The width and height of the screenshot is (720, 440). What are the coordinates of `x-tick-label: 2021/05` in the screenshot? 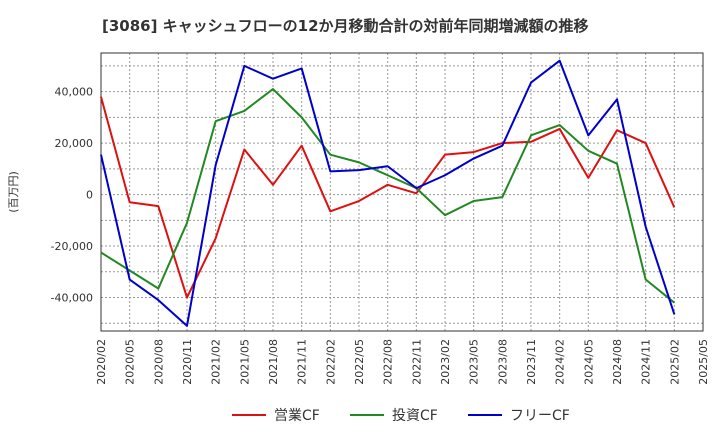 It's located at (244, 362).